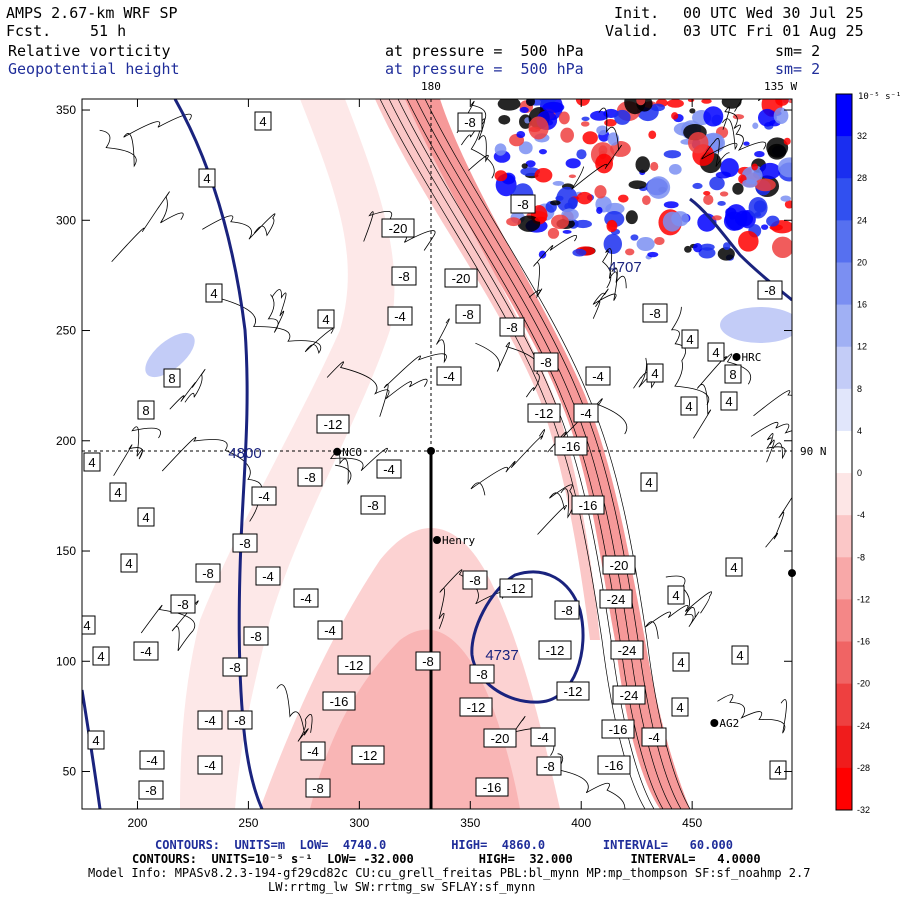 Image resolution: width=900 pixels, height=900 pixels. I want to click on contour-value-label: -24, so click(627, 650).